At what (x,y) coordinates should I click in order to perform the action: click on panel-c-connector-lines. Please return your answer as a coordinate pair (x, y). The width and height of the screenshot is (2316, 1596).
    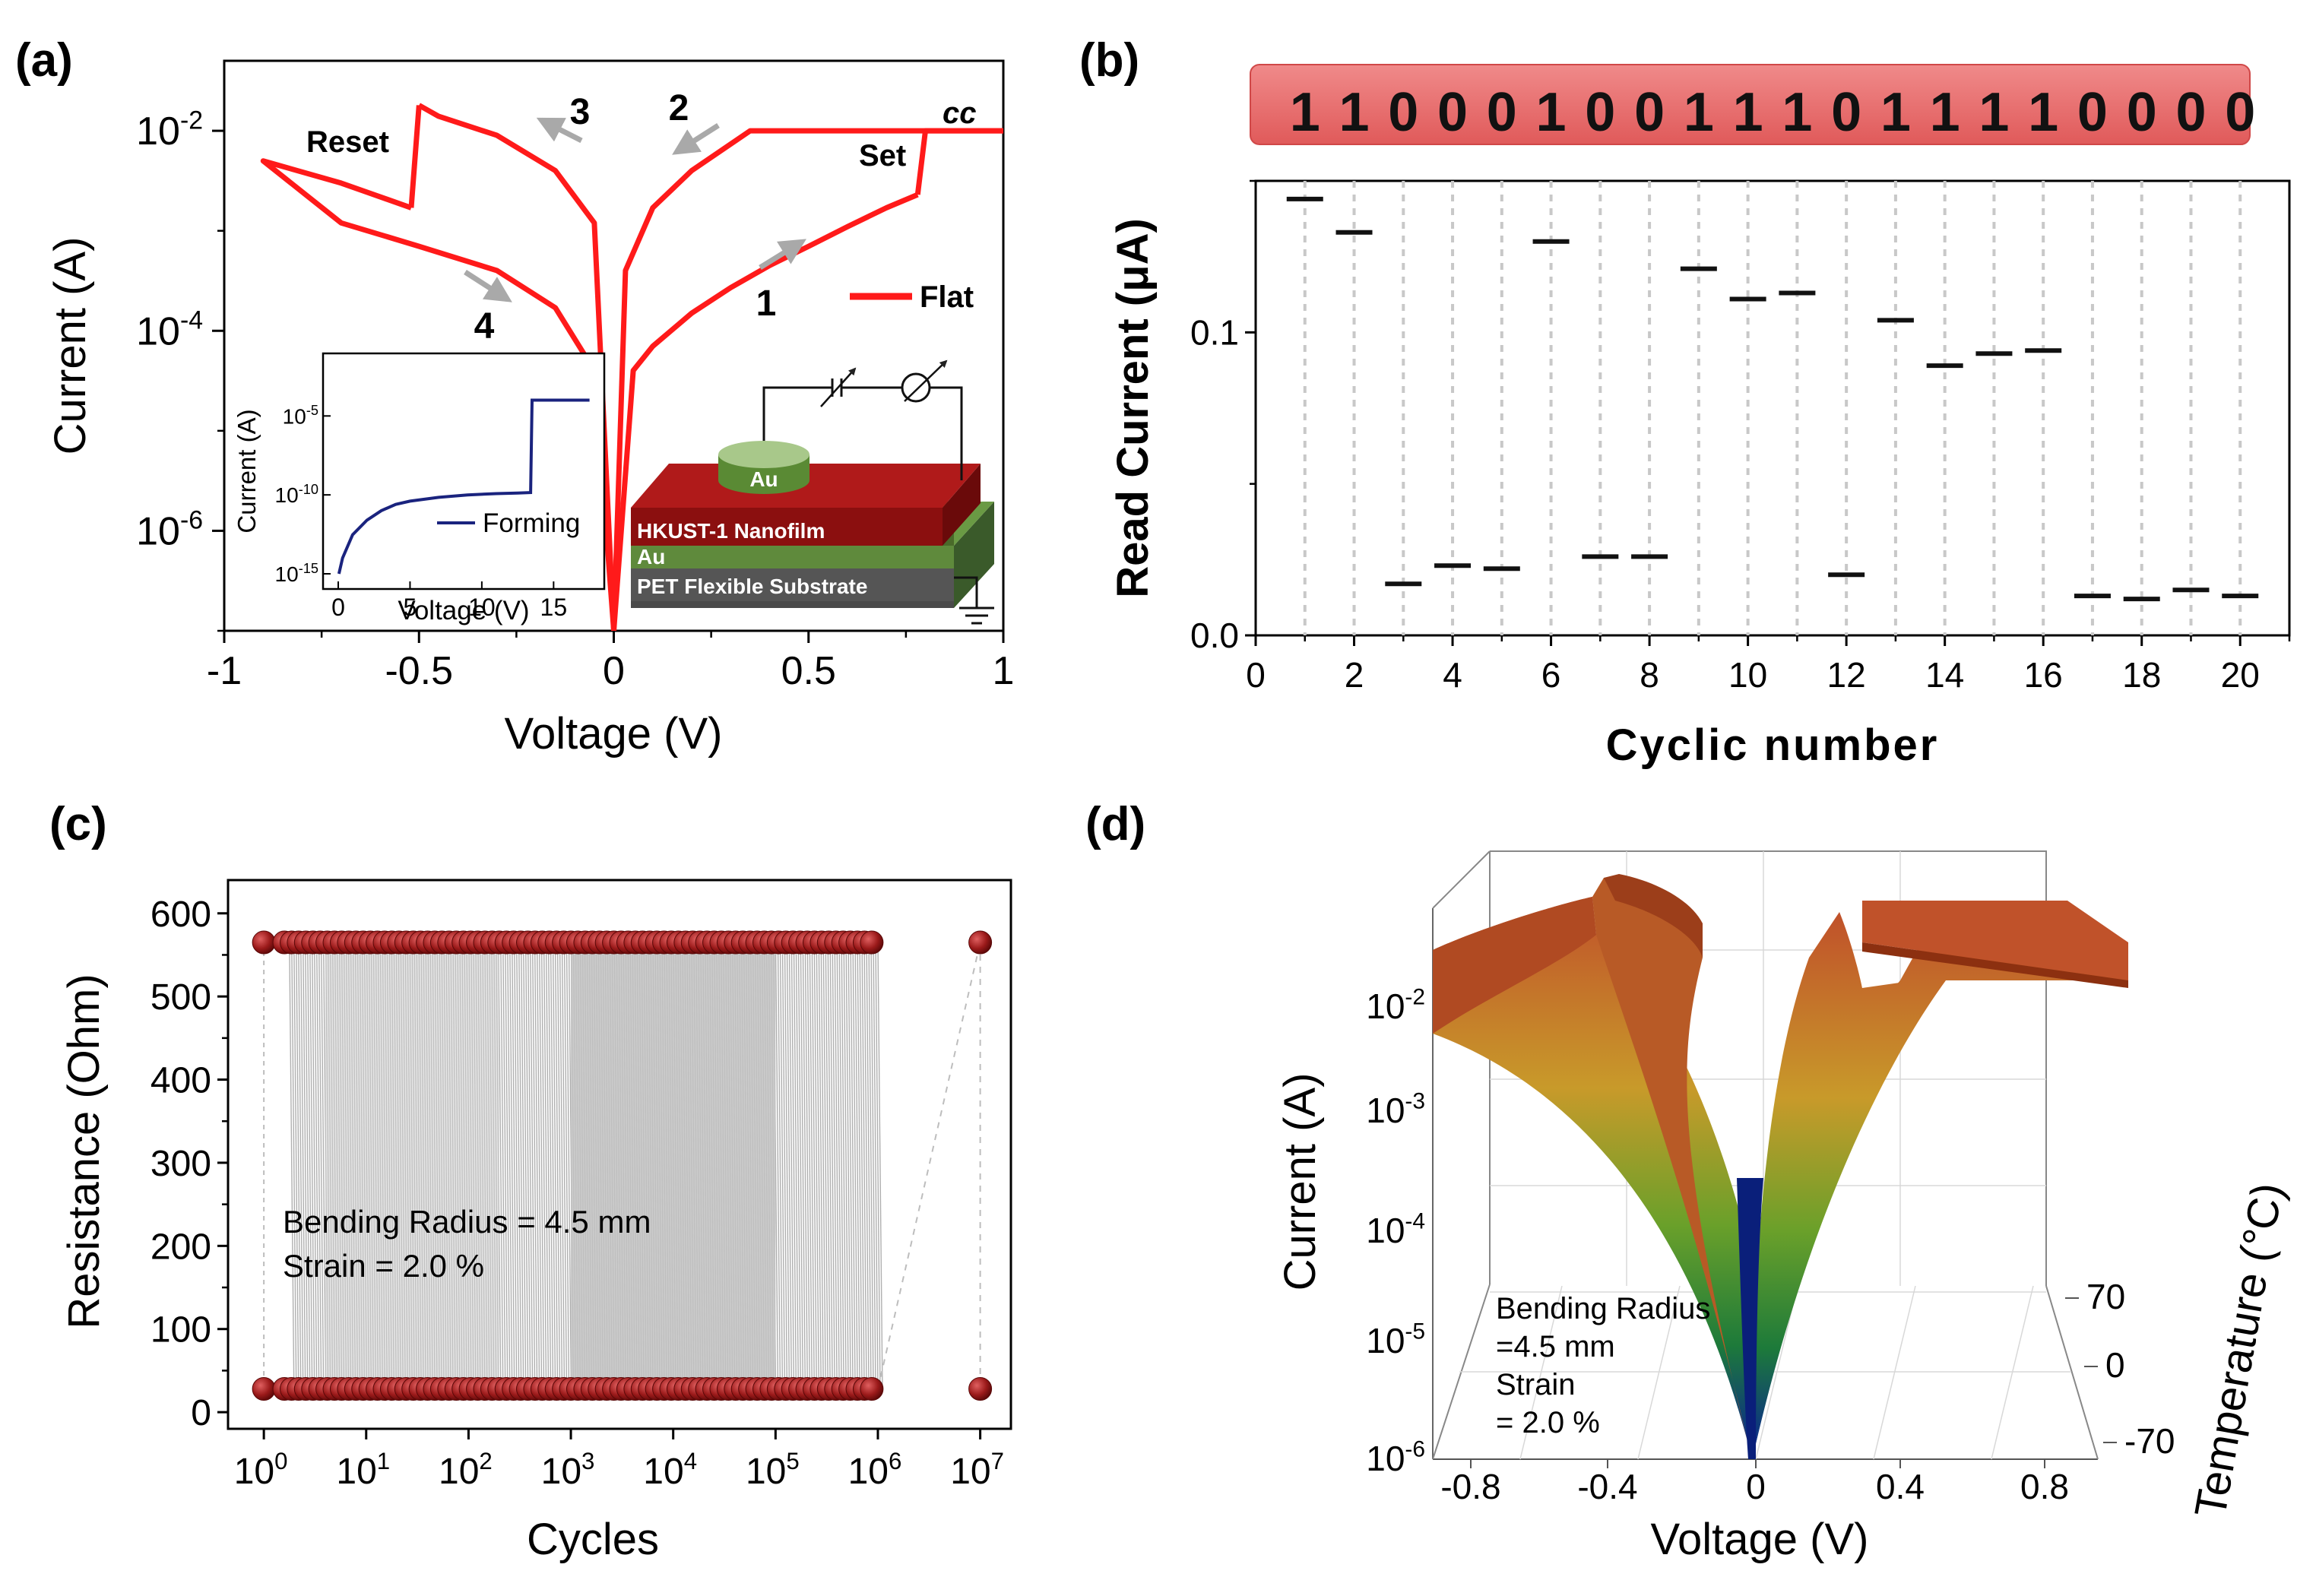
    Looking at the image, I should click on (622, 1166).